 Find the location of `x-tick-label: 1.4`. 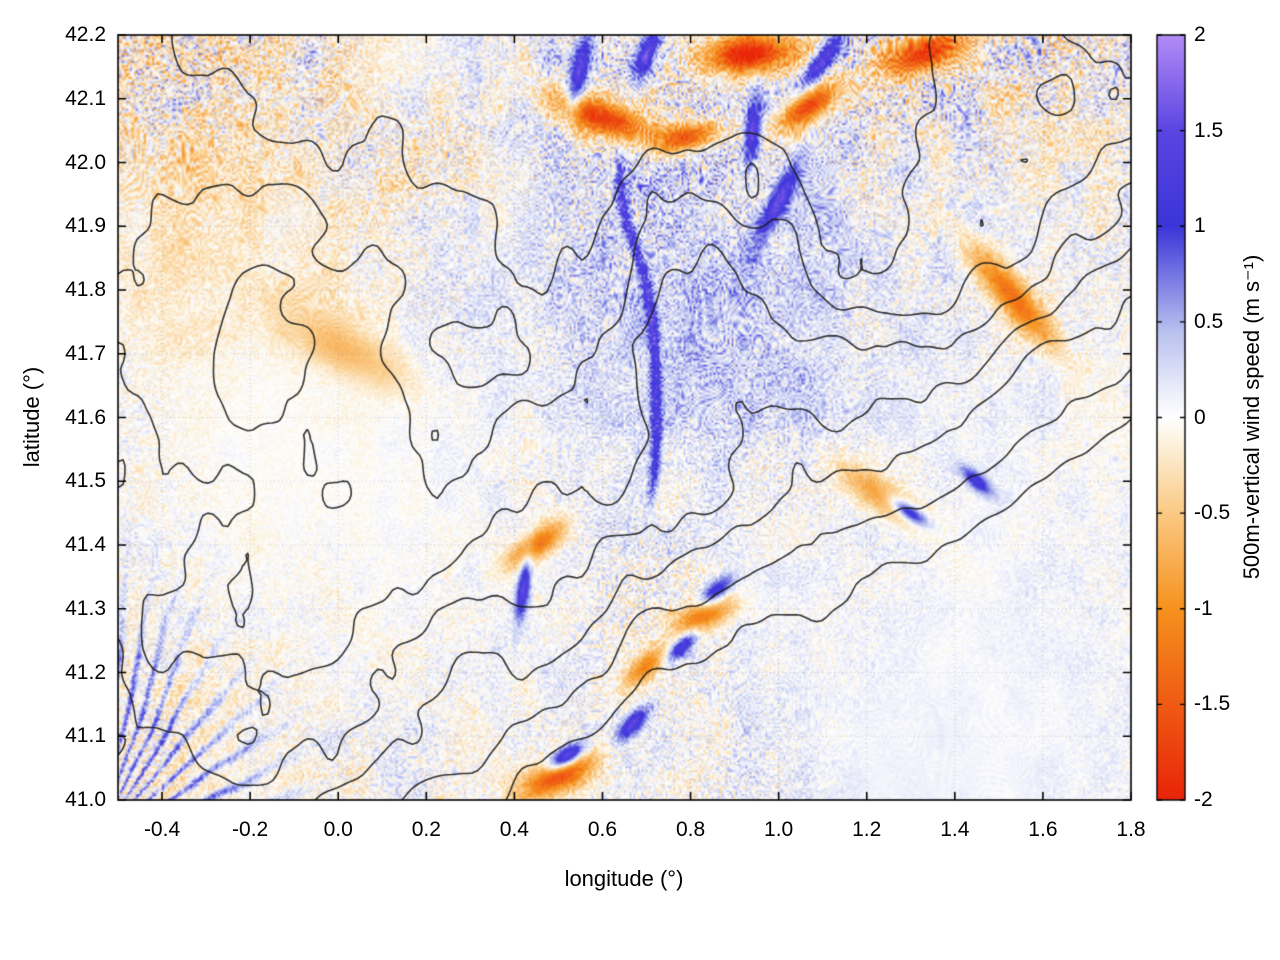

x-tick-label: 1.4 is located at coordinates (955, 829).